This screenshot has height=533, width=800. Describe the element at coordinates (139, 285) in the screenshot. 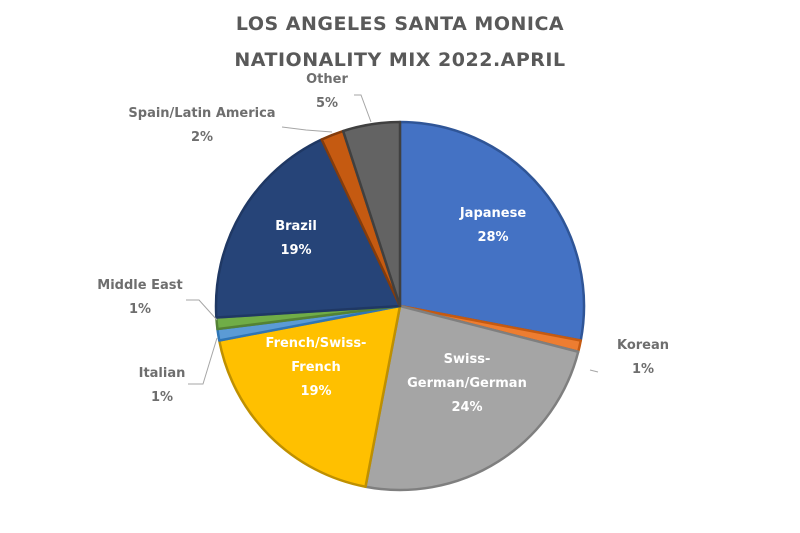

I see `slice-label-middle-east: Middle East` at that location.